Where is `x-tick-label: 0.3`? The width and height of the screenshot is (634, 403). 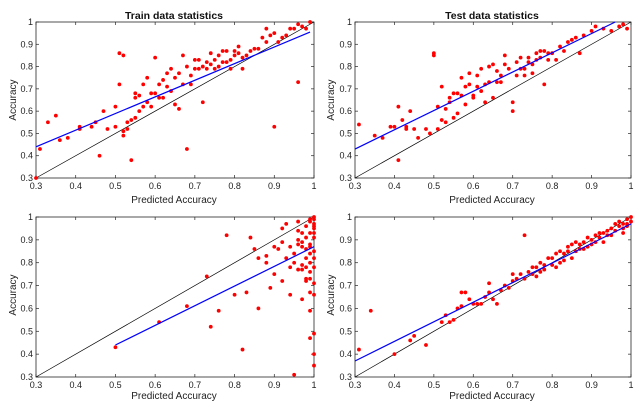 x-tick-label: 0.3 is located at coordinates (355, 186).